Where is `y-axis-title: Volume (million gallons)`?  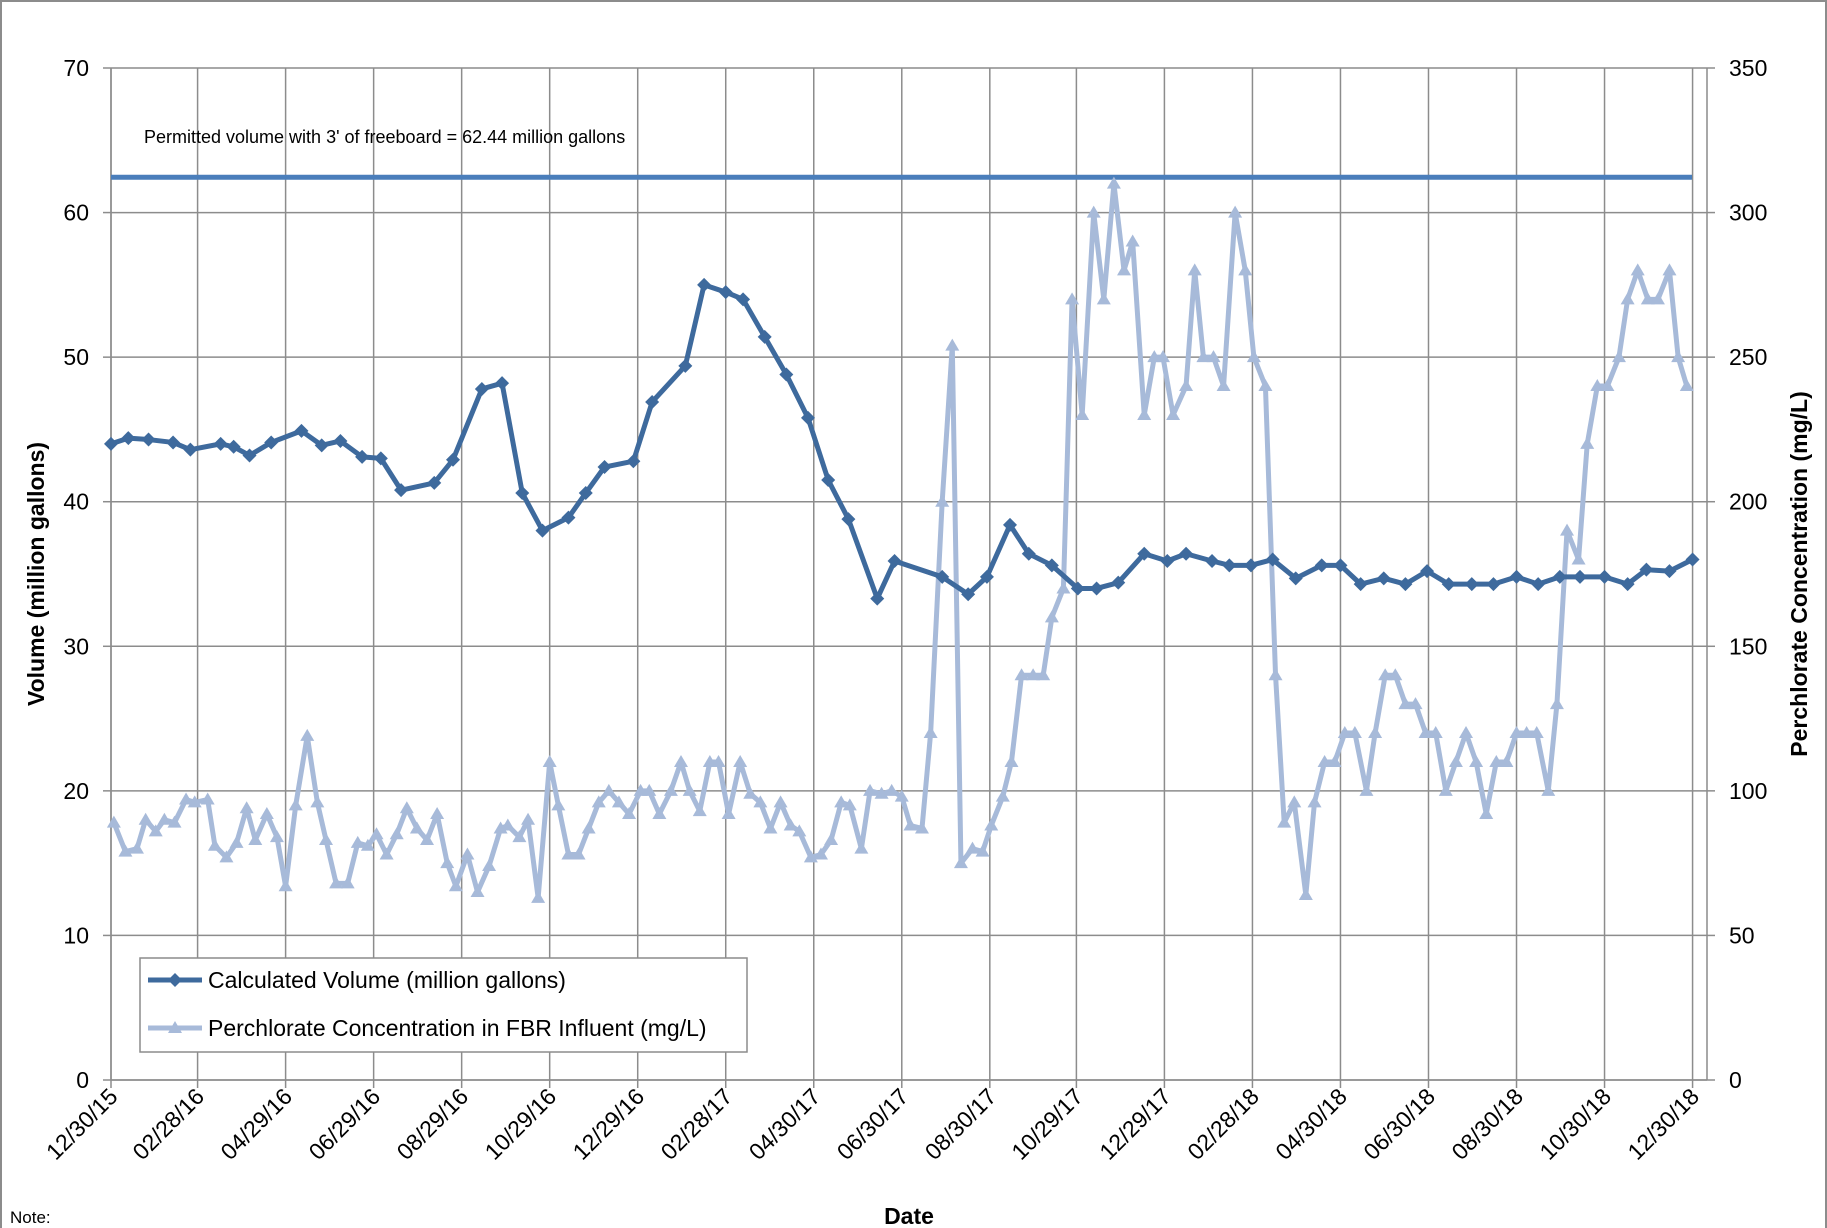
y-axis-title: Volume (million gallons) is located at coordinates (36, 574).